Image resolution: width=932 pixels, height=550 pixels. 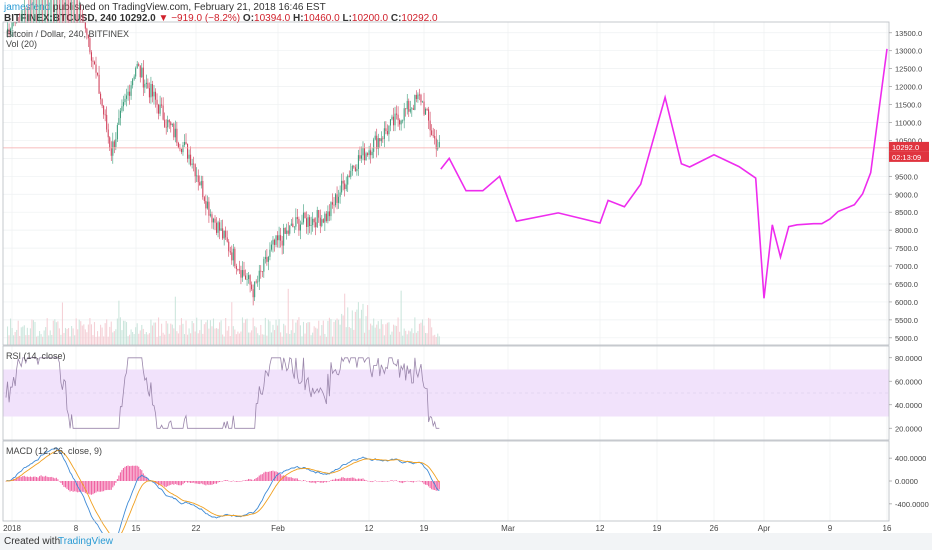 What do you see at coordinates (32, 541) in the screenshot?
I see `created-with-text: Created with` at bounding box center [32, 541].